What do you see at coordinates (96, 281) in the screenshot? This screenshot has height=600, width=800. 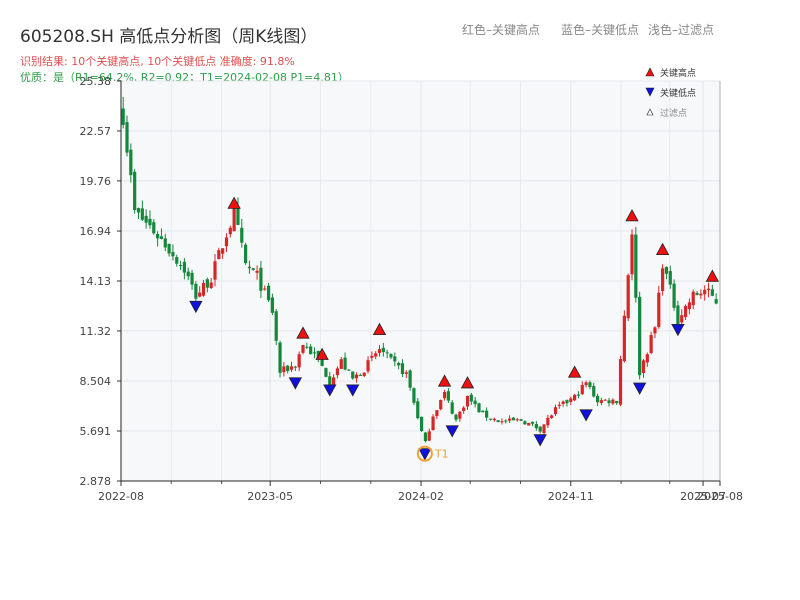 I see `y-tick-label: 14.13` at bounding box center [96, 281].